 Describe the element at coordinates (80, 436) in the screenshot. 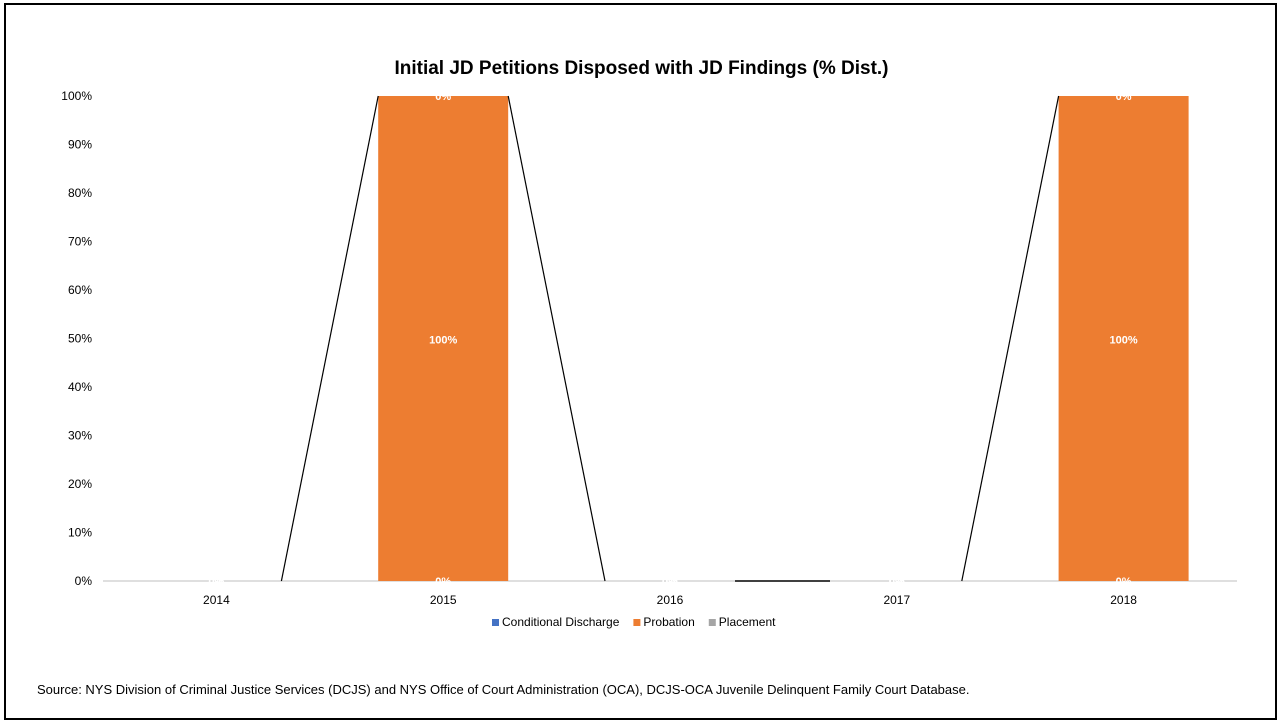

I see `y-tick-label: 30%` at that location.